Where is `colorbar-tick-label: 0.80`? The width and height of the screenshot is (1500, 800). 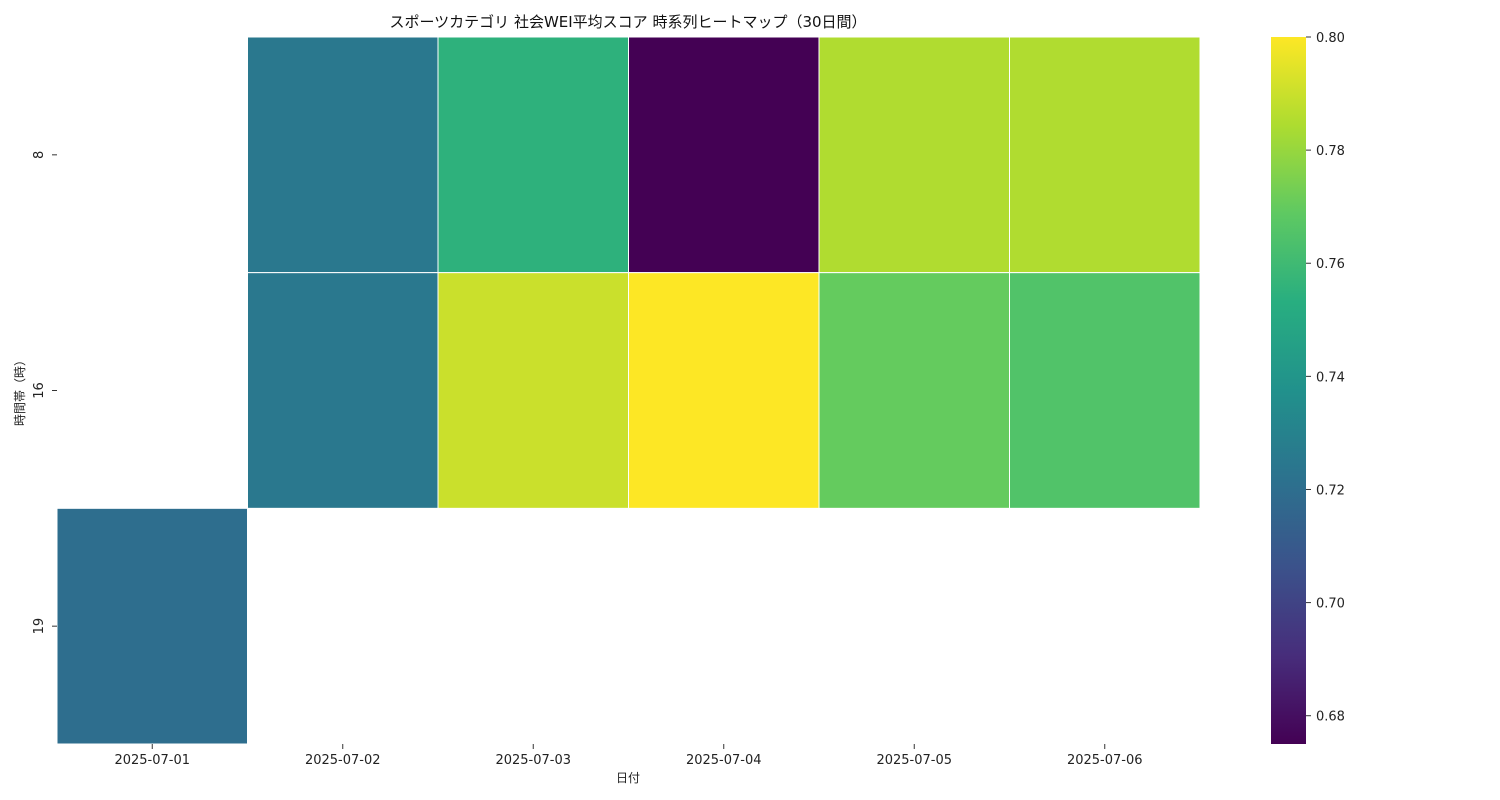 colorbar-tick-label: 0.80 is located at coordinates (1330, 38).